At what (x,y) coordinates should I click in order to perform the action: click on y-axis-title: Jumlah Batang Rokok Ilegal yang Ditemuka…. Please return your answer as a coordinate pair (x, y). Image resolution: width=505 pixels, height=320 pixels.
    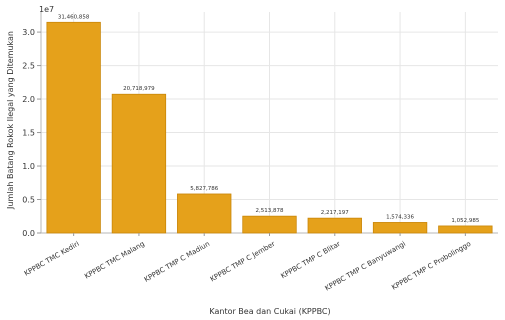
    Looking at the image, I should click on (10, 120).